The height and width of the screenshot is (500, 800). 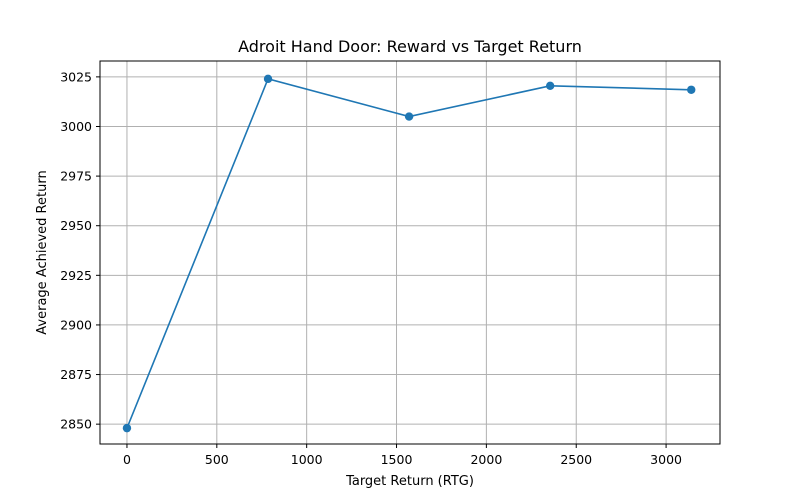 I want to click on x-axis-label: Target Return (RTG), so click(x=409, y=481).